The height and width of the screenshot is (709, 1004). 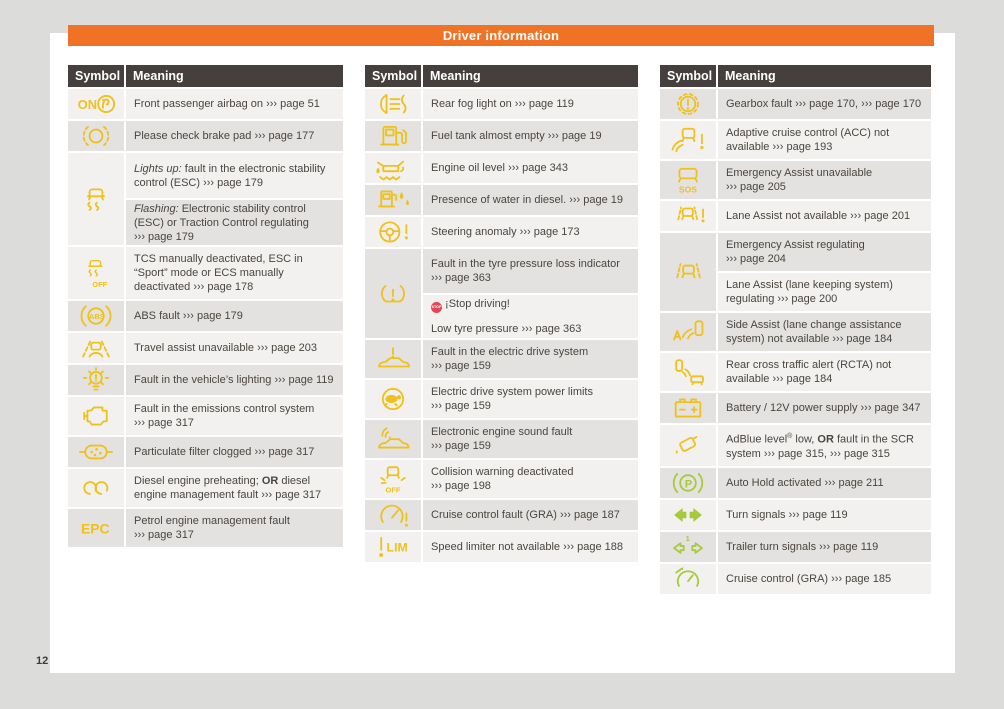 I want to click on svg-text: LIM, so click(x=397, y=547).